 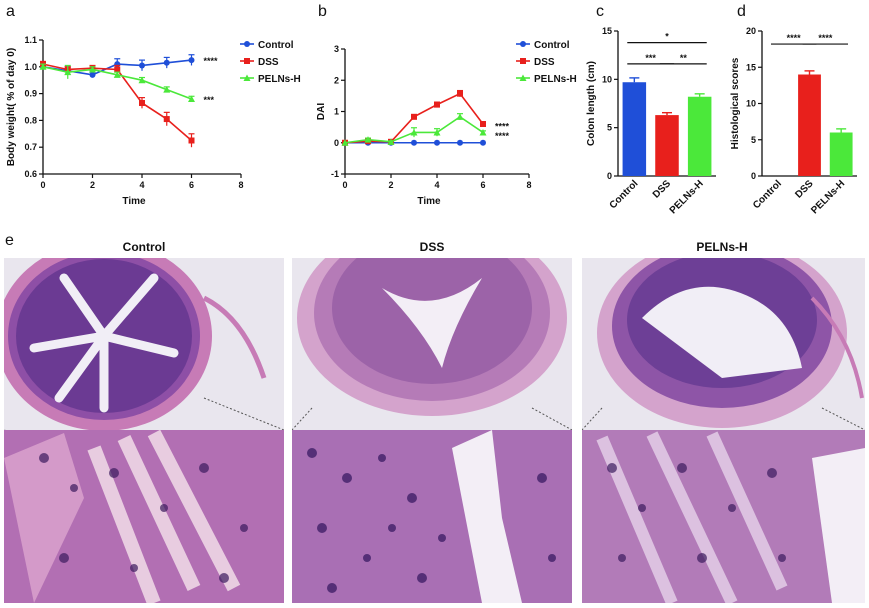 What do you see at coordinates (753, 140) in the screenshot?
I see `y-tick-label-d: 5` at bounding box center [753, 140].